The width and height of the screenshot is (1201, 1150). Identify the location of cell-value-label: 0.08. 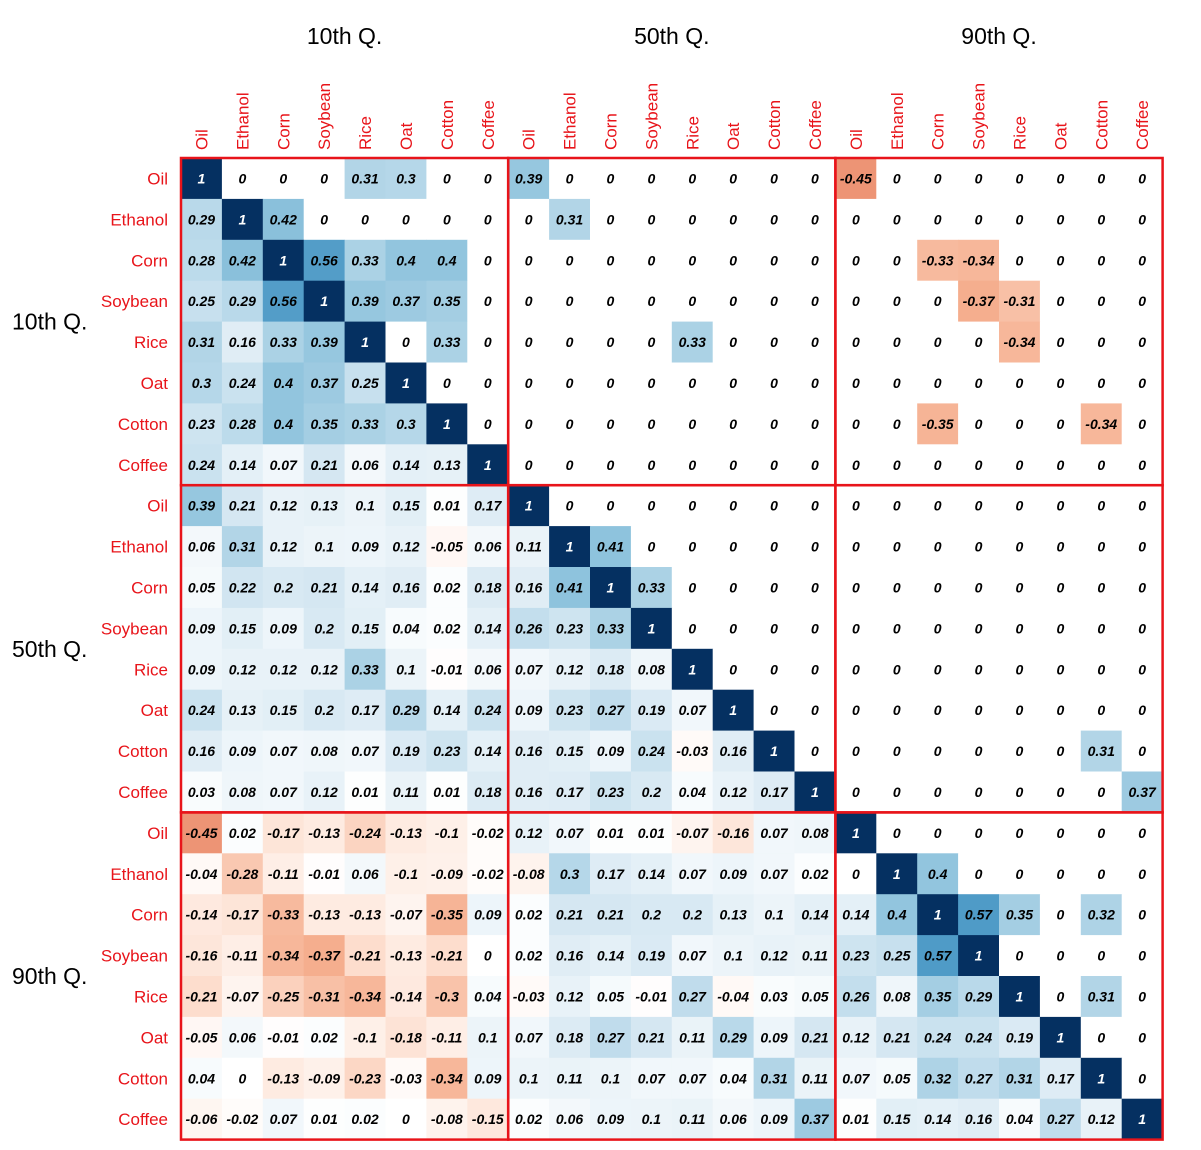
(651, 669).